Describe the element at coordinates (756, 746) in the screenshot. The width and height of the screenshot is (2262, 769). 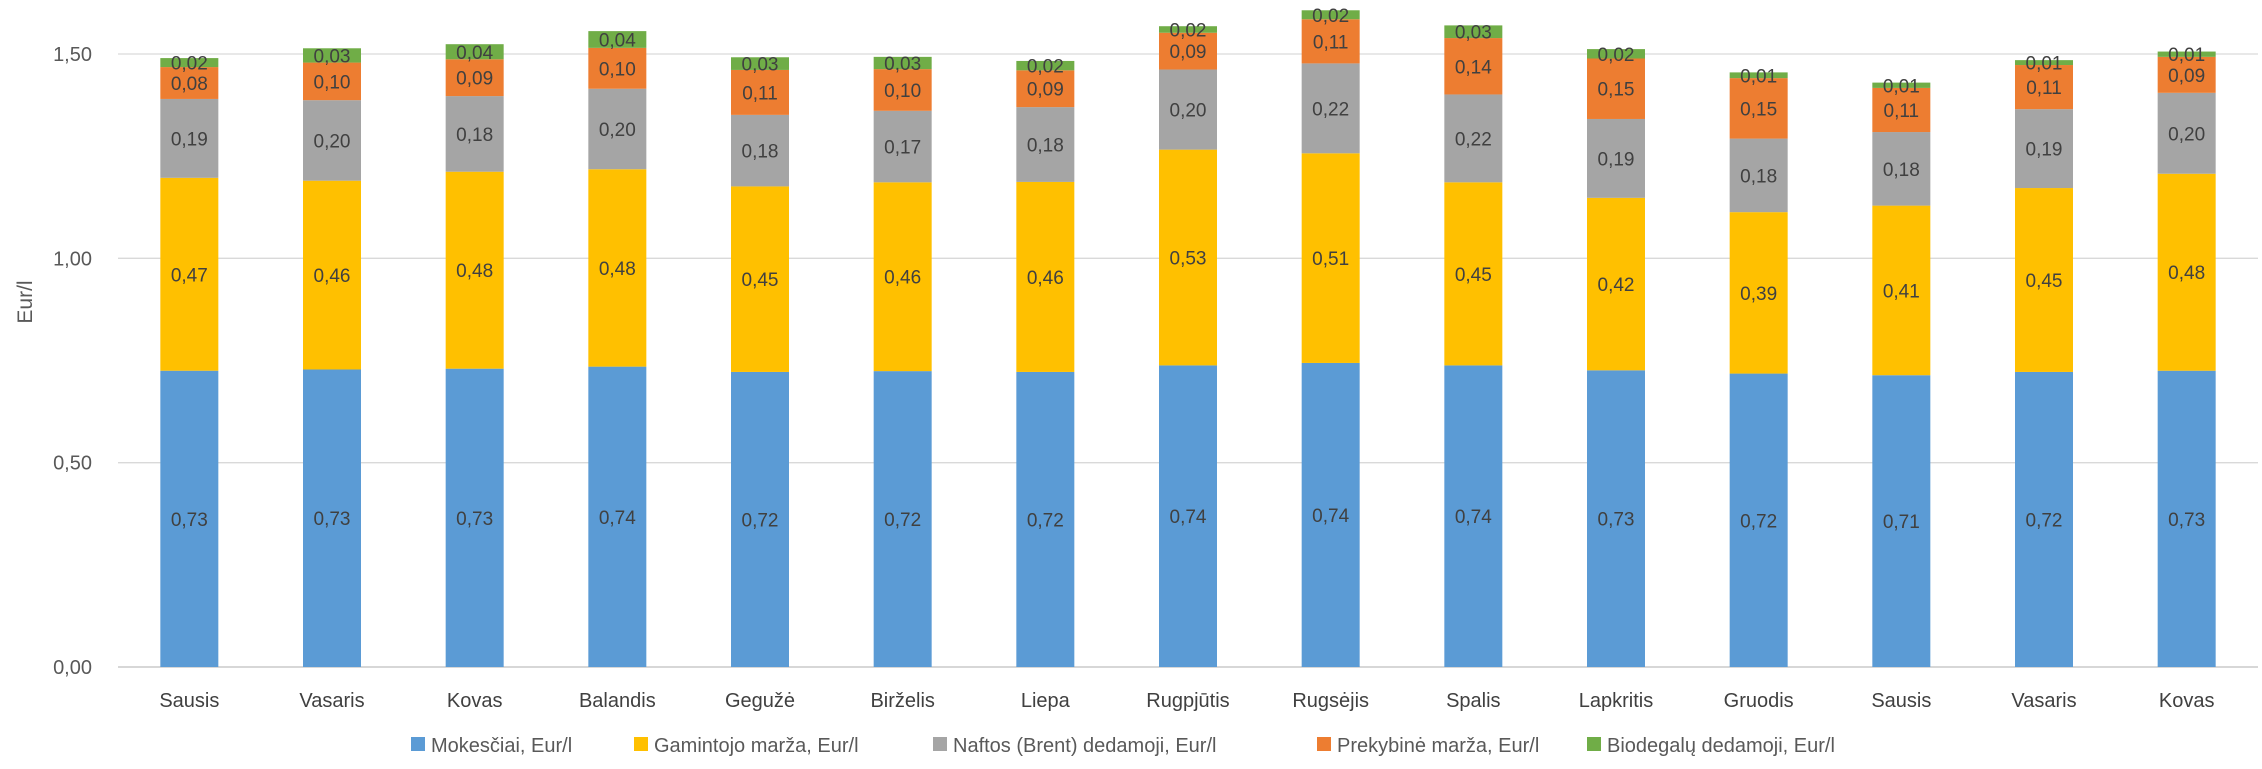
I see `legend-label: Gamintojo marža, Eur/l` at that location.